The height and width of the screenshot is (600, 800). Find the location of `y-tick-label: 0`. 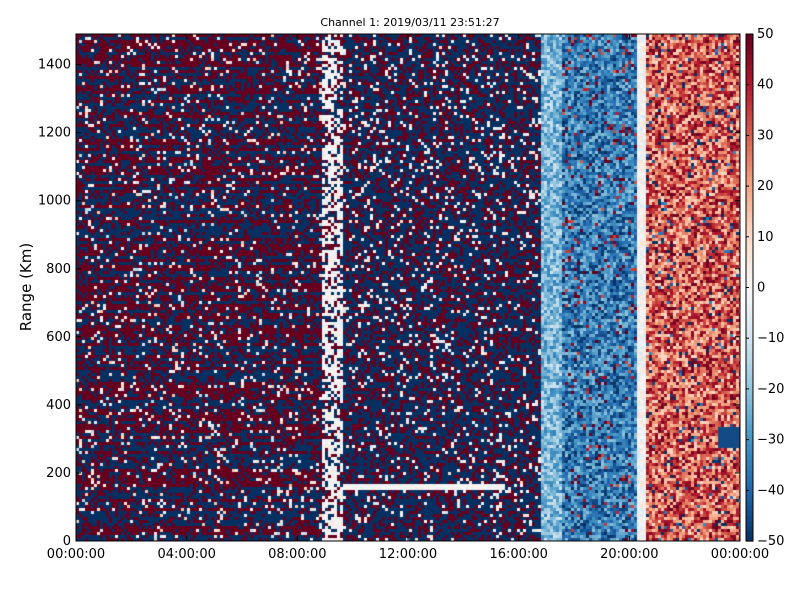

y-tick-label: 0 is located at coordinates (67, 541).